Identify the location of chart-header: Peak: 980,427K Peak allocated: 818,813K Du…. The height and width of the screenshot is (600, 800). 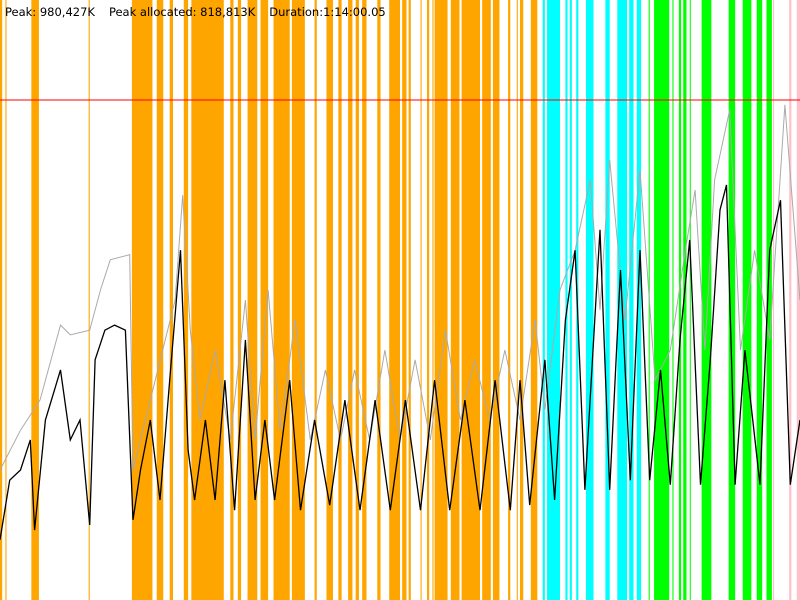
(202, 12).